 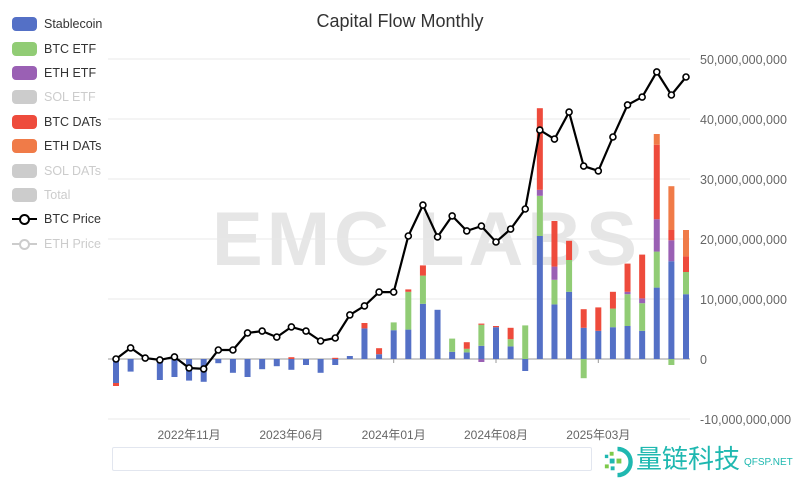 What do you see at coordinates (70, 72) in the screenshot?
I see `legend-label: ETH ETF` at bounding box center [70, 72].